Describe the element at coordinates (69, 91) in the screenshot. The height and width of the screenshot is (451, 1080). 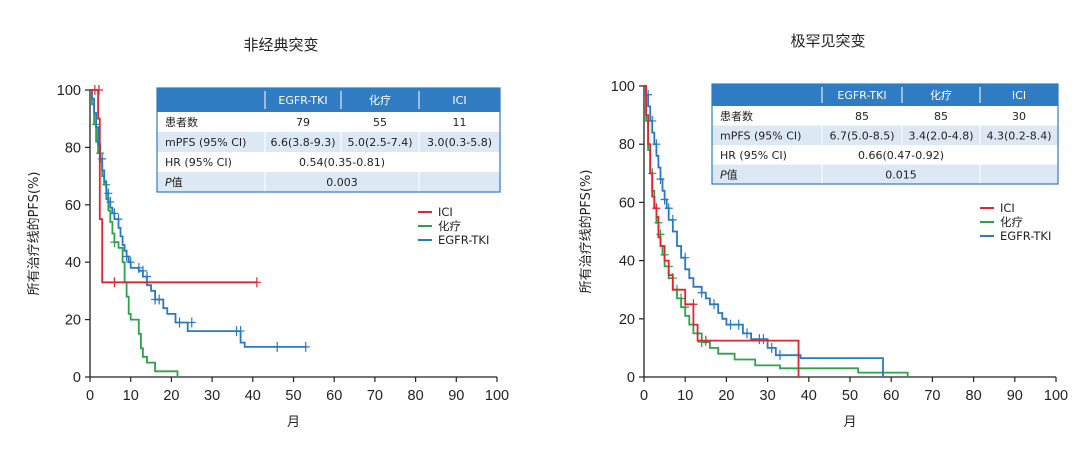
I see `y-tick-label: 100` at that location.